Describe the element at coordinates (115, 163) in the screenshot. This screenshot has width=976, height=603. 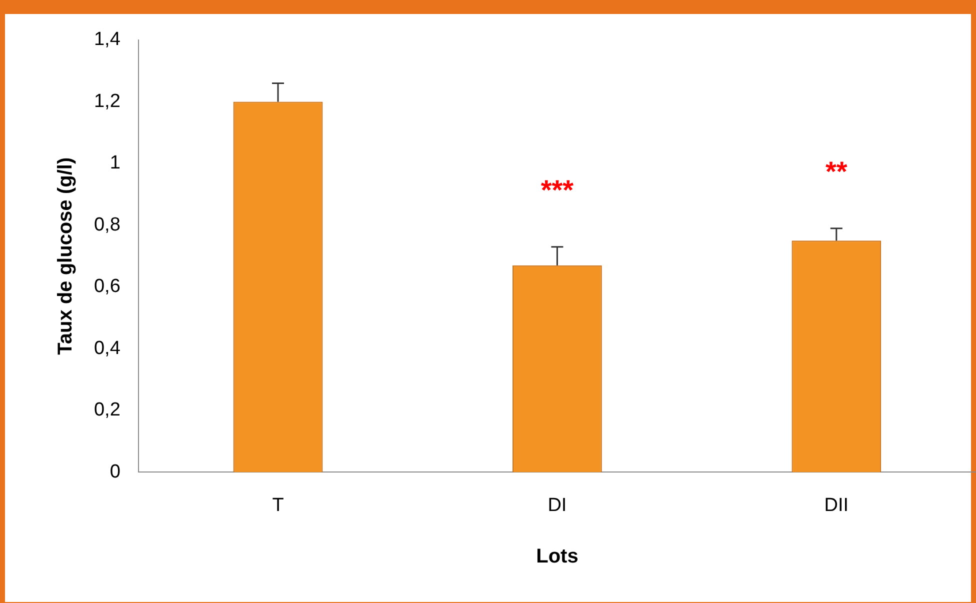
I see `y-tick-label: 1` at that location.